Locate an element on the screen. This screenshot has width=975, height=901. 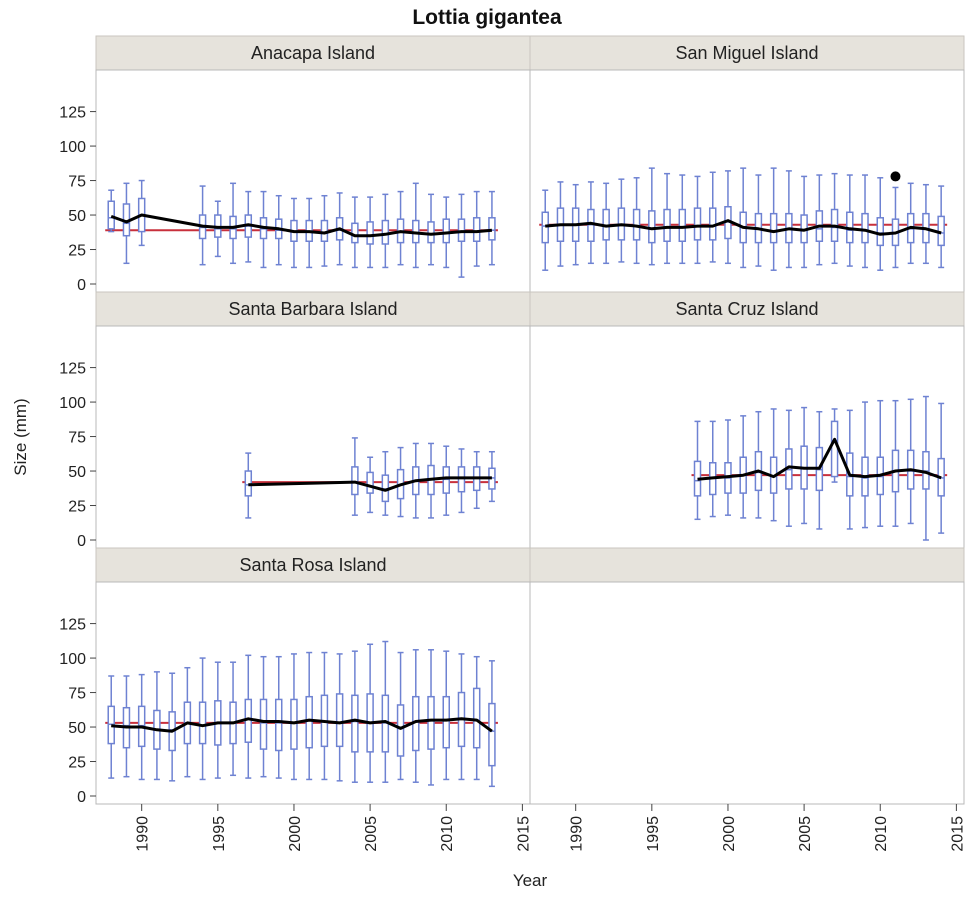
panel-santa-barbara-island: Santa Barbara Island 0 25 50 75 100 125 is located at coordinates (295, 420).